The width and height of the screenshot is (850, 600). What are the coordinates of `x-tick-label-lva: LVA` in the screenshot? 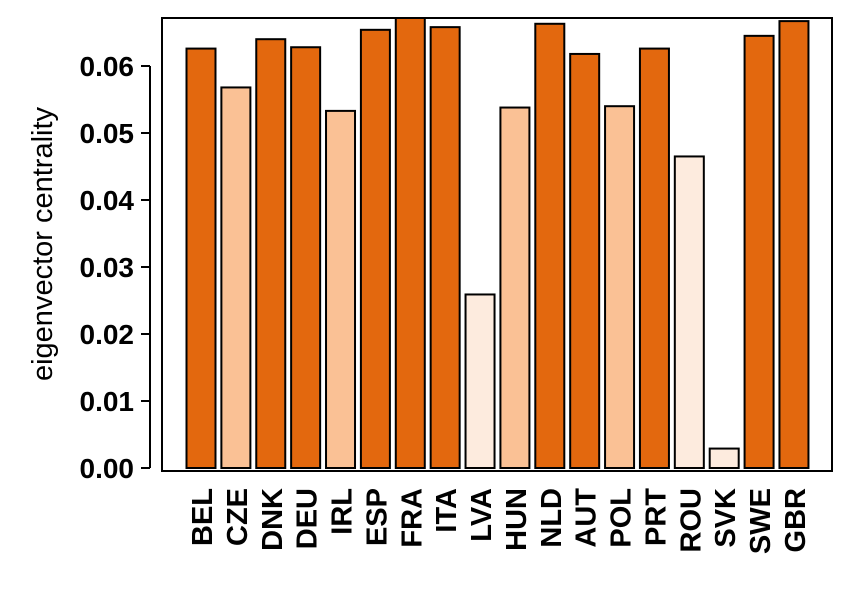 It's located at (482, 515).